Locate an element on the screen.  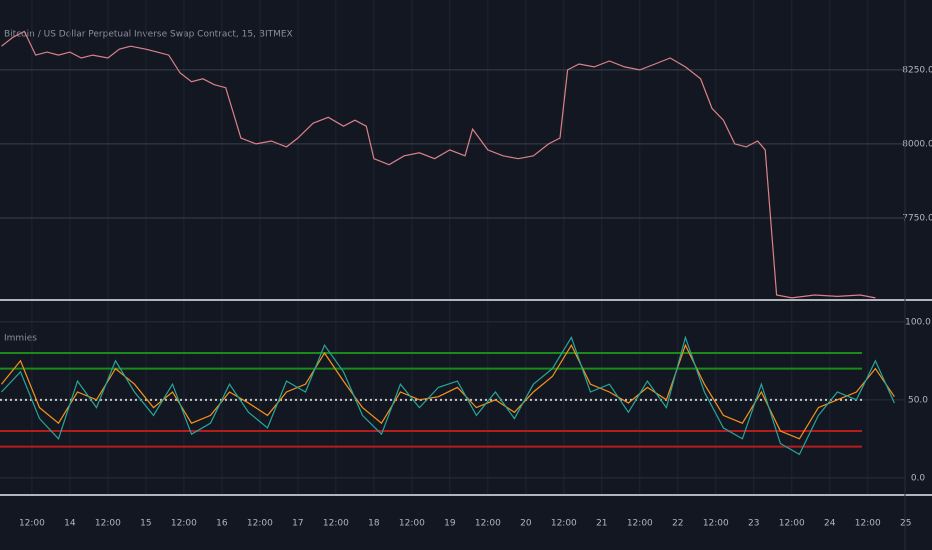
y-tick-label: 0.0 is located at coordinates (918, 478).